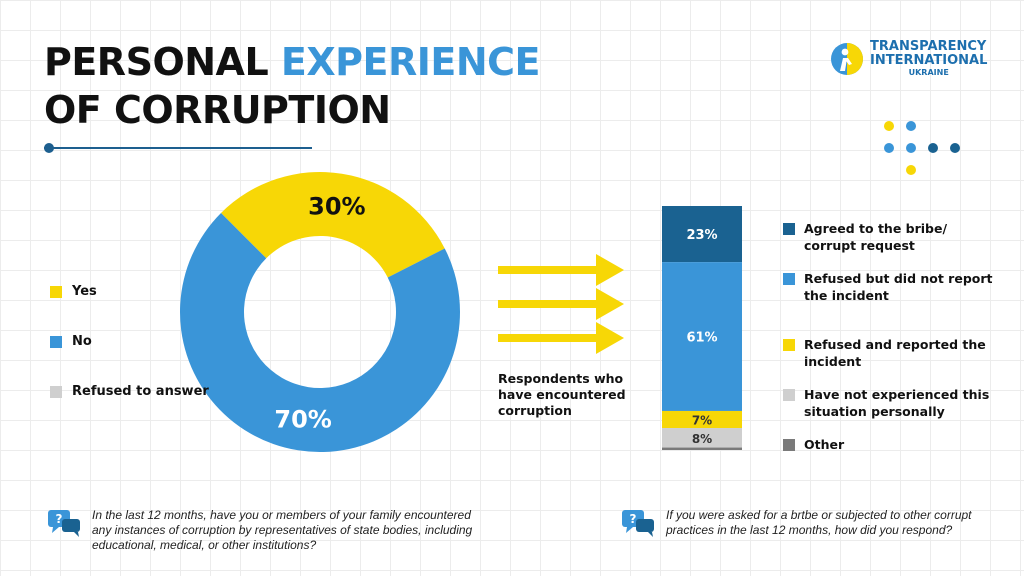 The width and height of the screenshot is (1024, 576). I want to click on bar-segment-refused-and-reported-the-incid, so click(702, 419).